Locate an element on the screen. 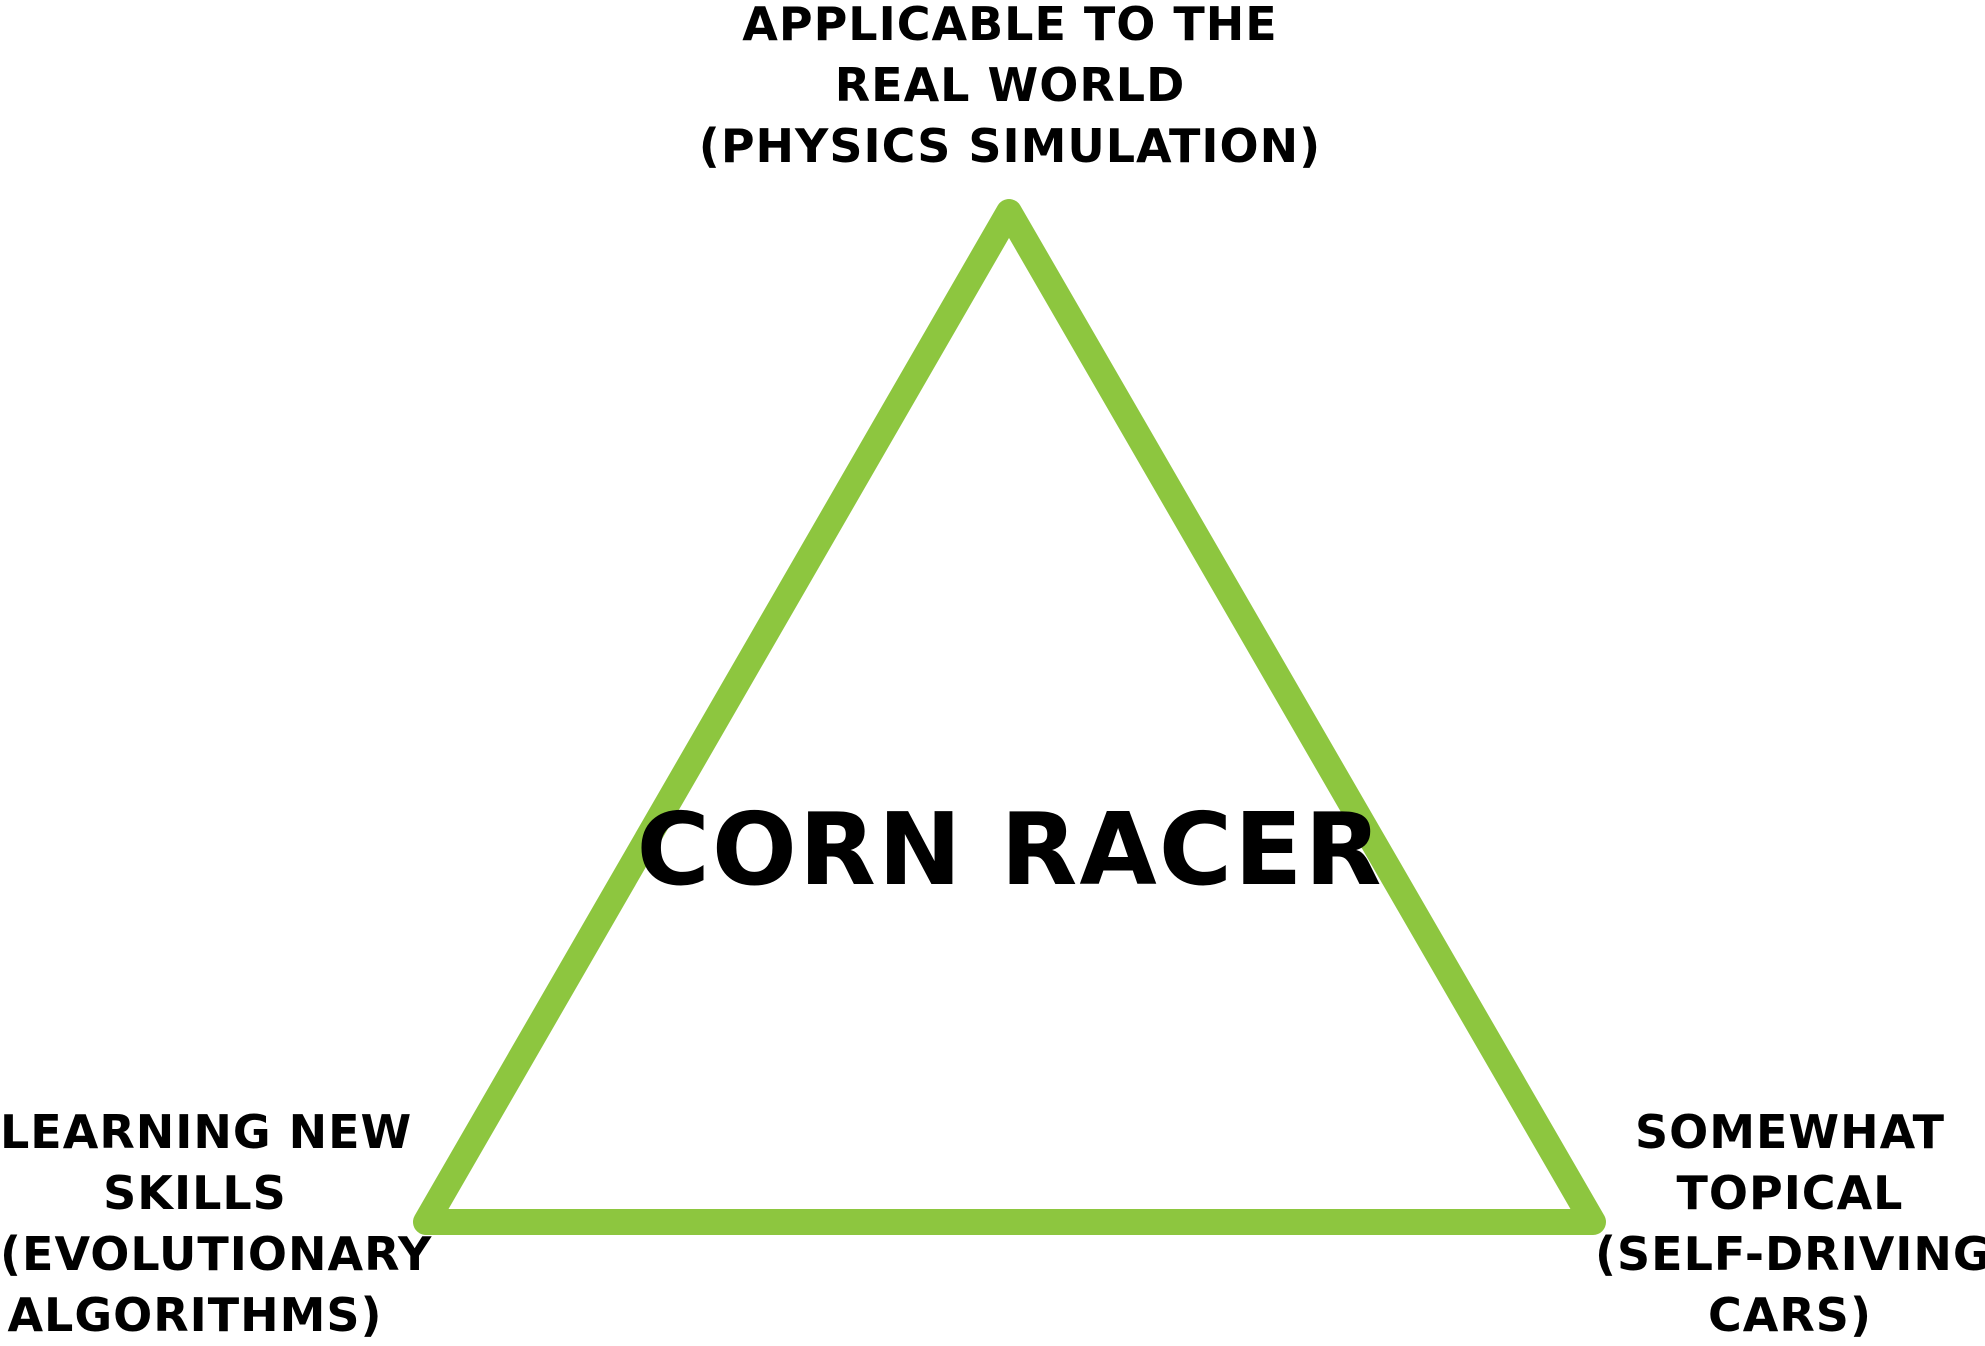  vertex-label-left-line-1: LEARNING NEW is located at coordinates (195, 1132).